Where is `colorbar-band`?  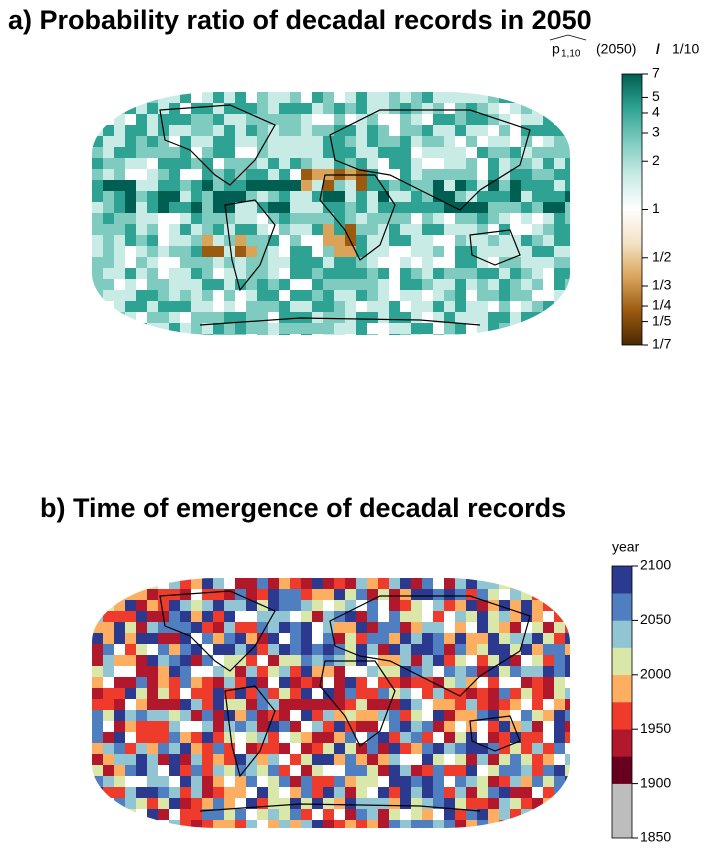 colorbar-band is located at coordinates (622, 634).